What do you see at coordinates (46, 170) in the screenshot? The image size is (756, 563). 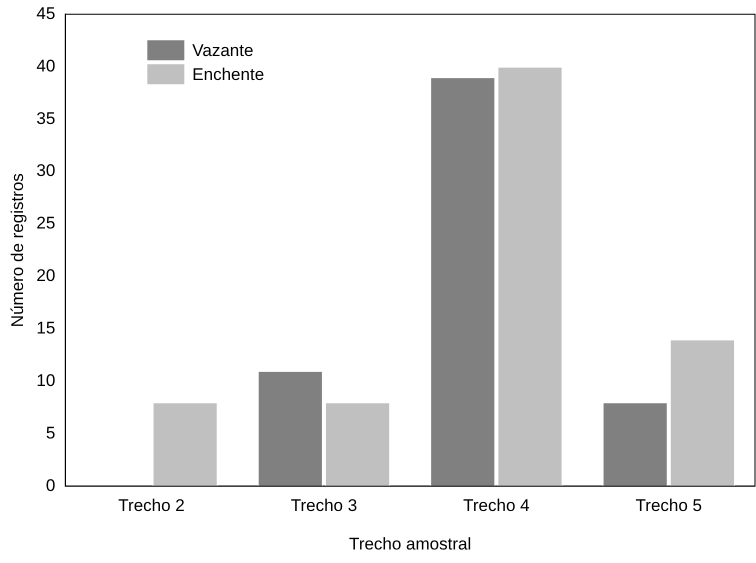 I see `y-tick-label: 30` at bounding box center [46, 170].